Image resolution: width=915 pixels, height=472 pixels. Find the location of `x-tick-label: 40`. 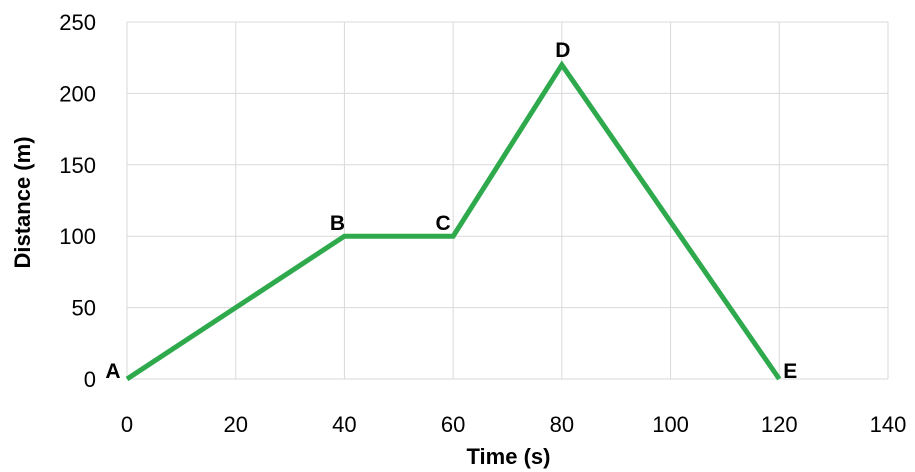

x-tick-label: 40 is located at coordinates (344, 424).